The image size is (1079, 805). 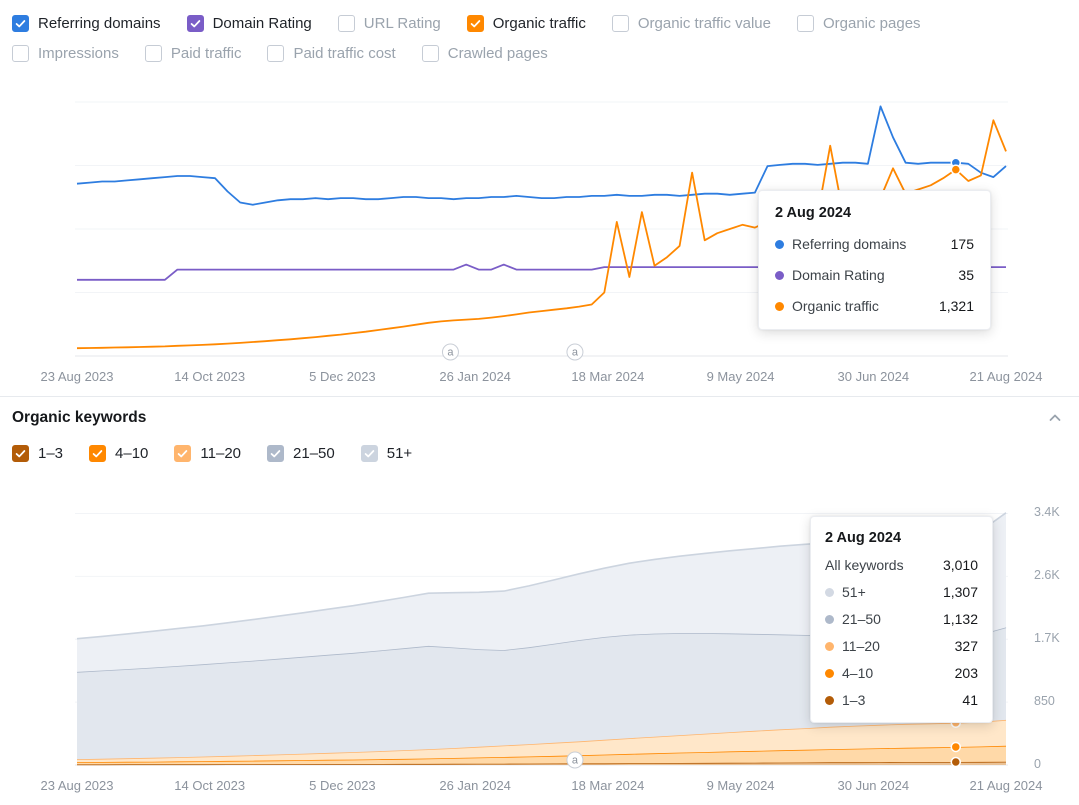 I want to click on metric-domain-rating: Domain Rating, so click(x=249, y=23).